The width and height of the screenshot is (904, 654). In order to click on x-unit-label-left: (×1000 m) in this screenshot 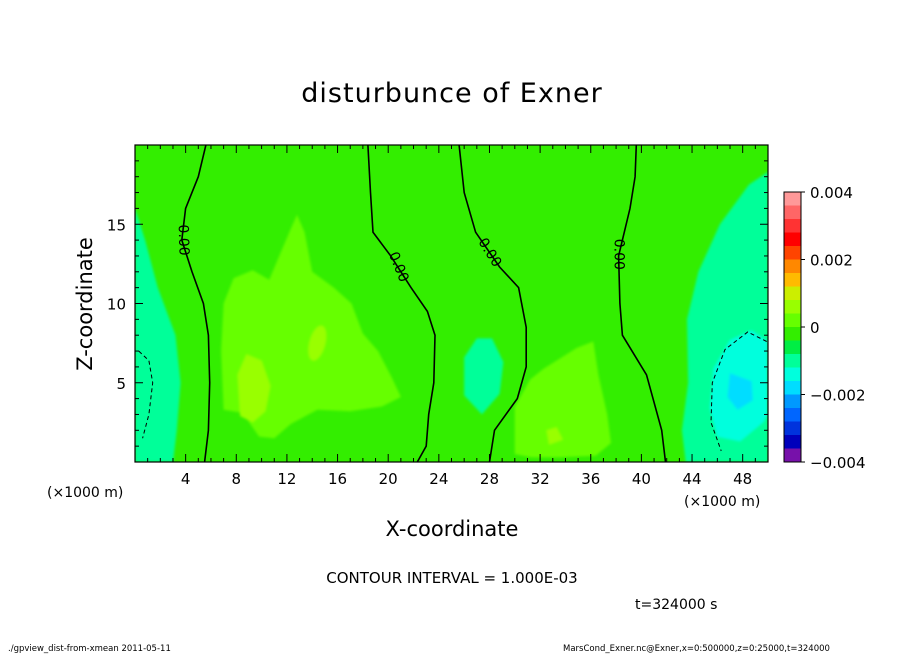, I will do `click(85, 493)`.